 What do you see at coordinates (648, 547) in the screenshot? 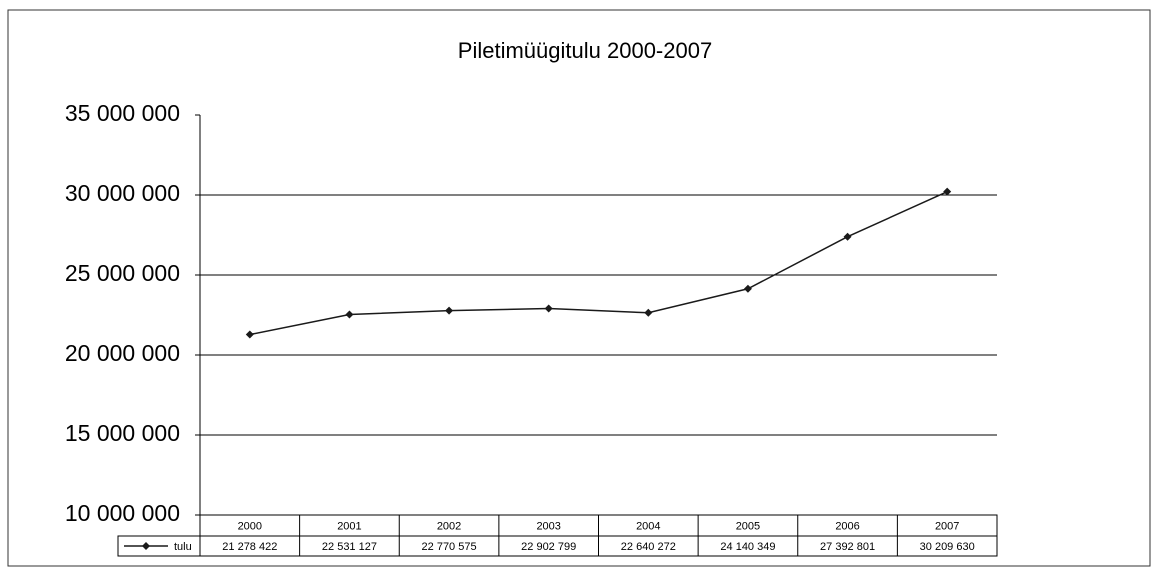
I see `table-value: 22 640 272` at bounding box center [648, 547].